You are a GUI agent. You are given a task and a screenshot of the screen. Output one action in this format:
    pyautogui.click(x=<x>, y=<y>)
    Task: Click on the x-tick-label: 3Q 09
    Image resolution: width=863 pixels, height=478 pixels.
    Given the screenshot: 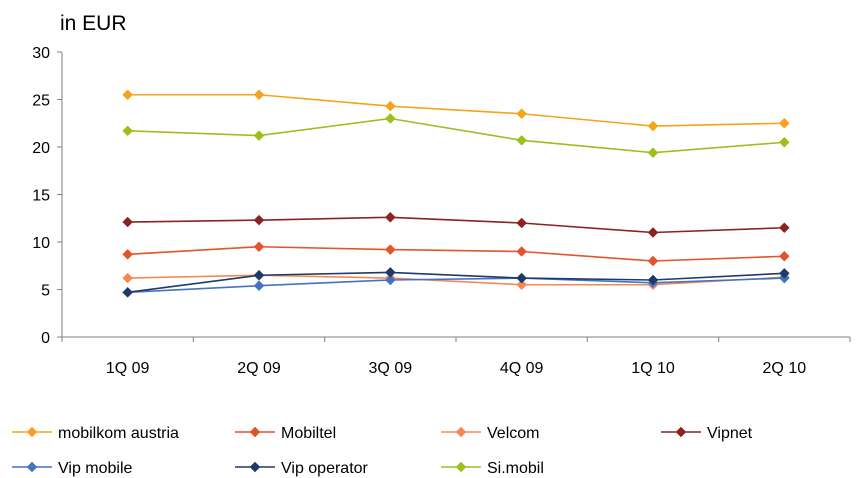 What is the action you would take?
    pyautogui.click(x=391, y=368)
    